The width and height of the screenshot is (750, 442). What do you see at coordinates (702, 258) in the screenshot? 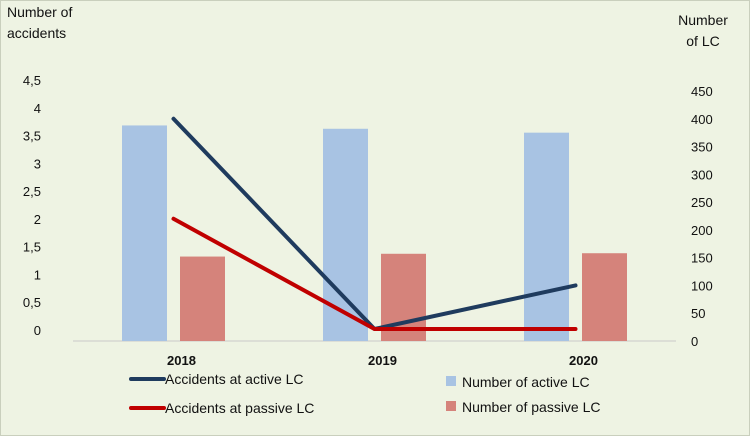
I see `right-tick-label: 150` at bounding box center [702, 258].